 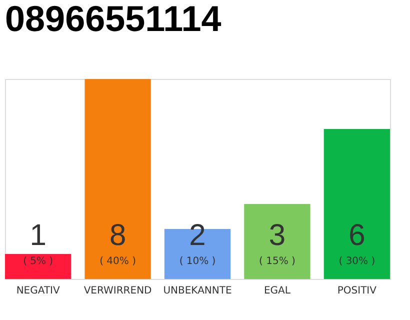 I want to click on data-label: 8, so click(x=117, y=235).